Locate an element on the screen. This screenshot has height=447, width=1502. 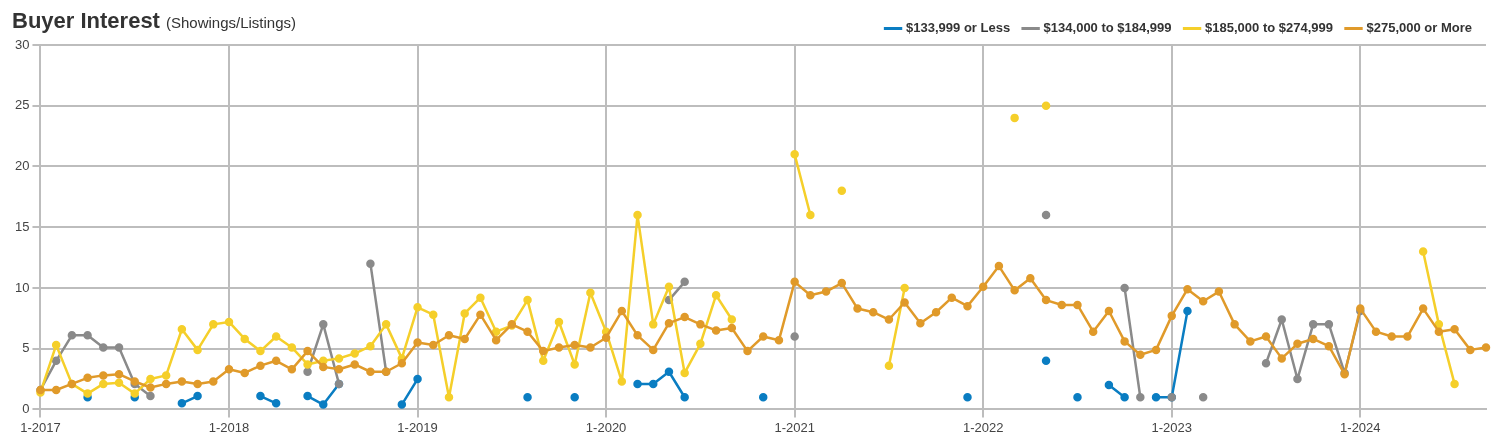
x-tick-label: 1-2024 is located at coordinates (1360, 427).